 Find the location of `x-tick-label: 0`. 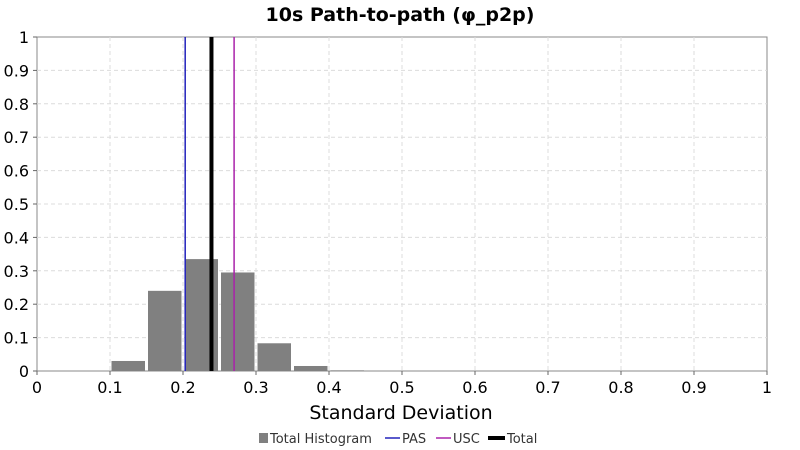

x-tick-label: 0 is located at coordinates (37, 387).